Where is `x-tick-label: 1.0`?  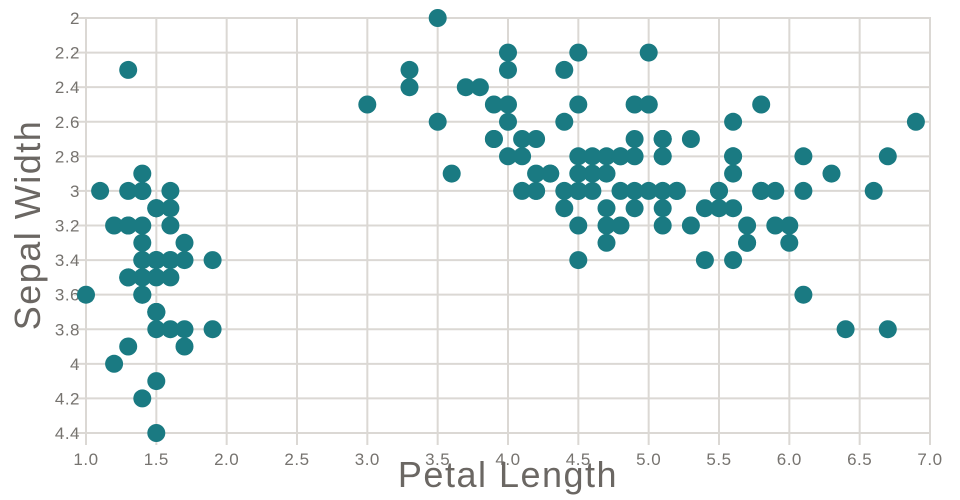
x-tick-label: 1.0 is located at coordinates (85, 459).